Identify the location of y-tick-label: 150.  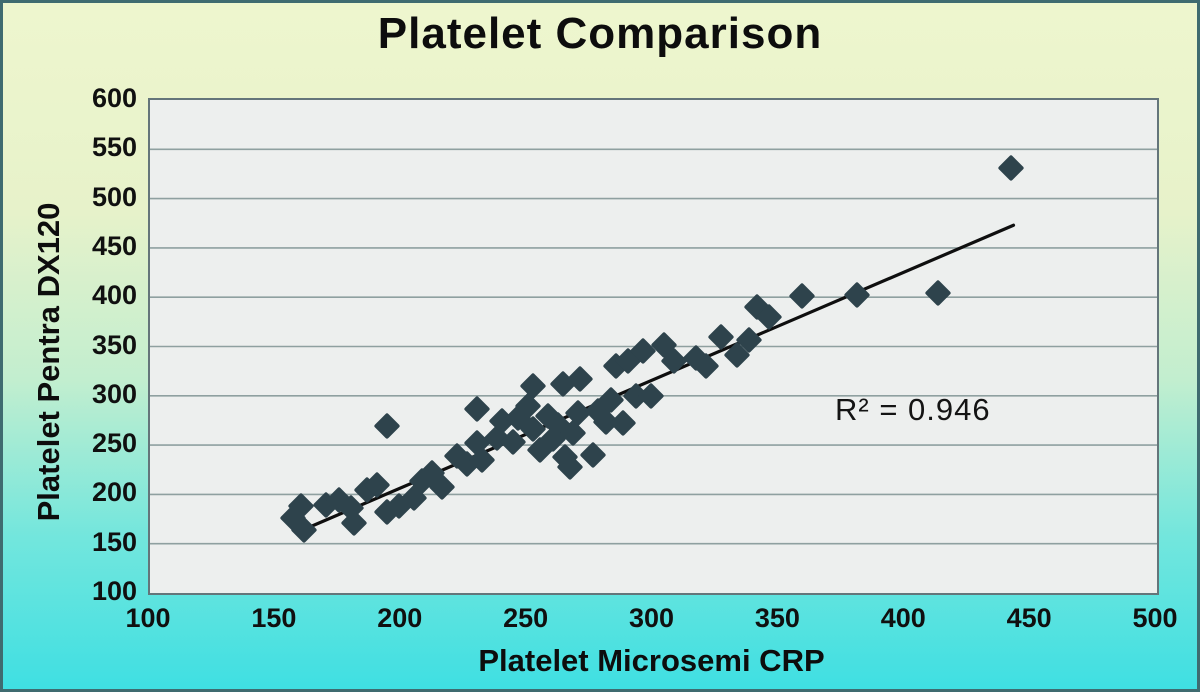
(114, 541).